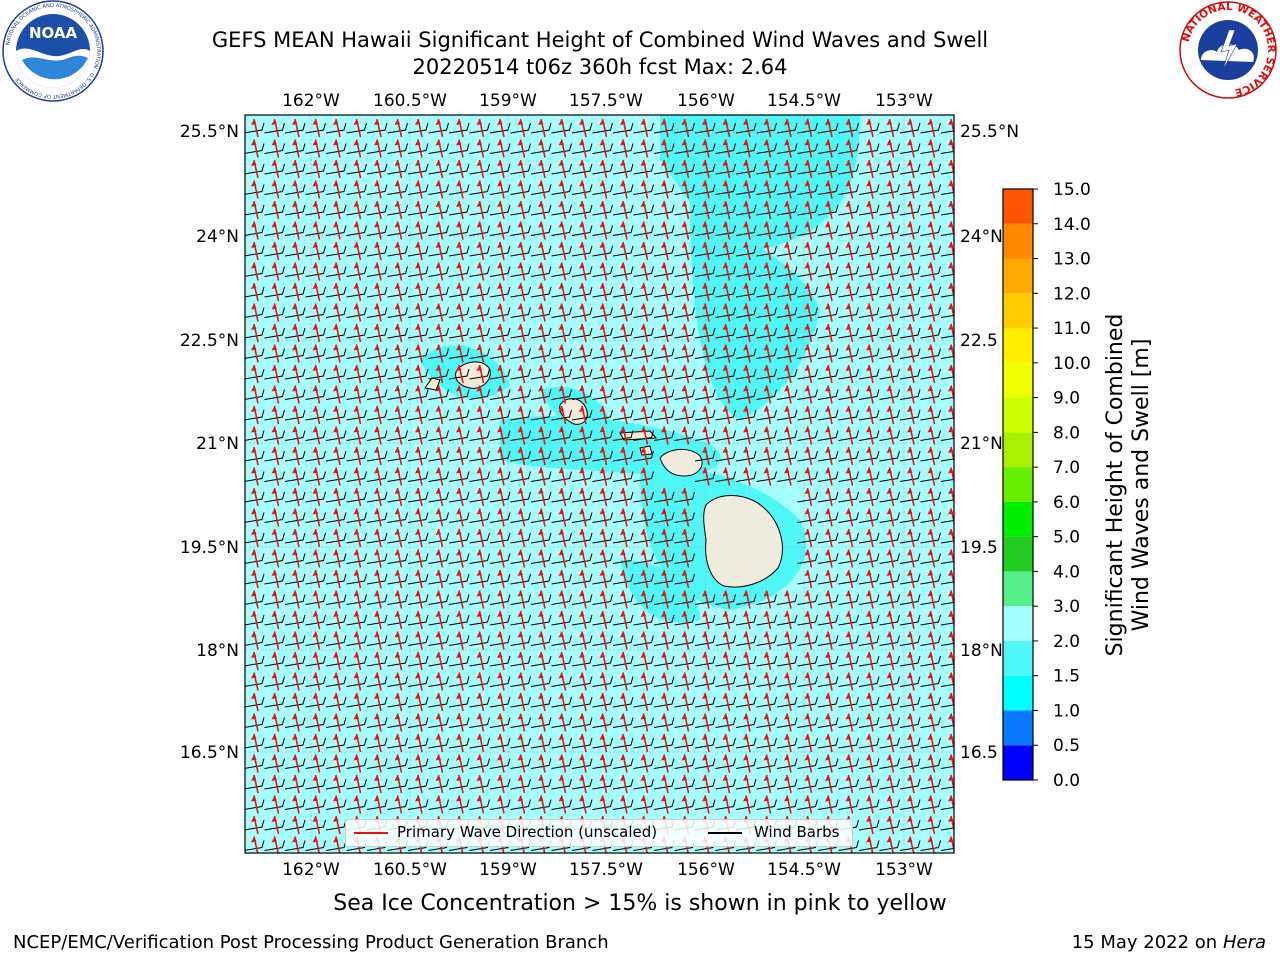 This screenshot has height=960, width=1280. I want to click on colorbar-tick-label: 2.0, so click(1066, 642).